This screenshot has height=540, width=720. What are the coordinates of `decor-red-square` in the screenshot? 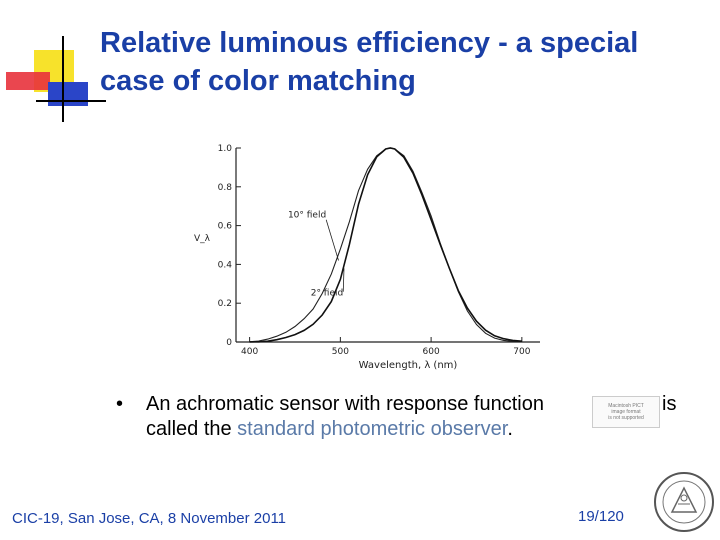 It's located at (28, 81).